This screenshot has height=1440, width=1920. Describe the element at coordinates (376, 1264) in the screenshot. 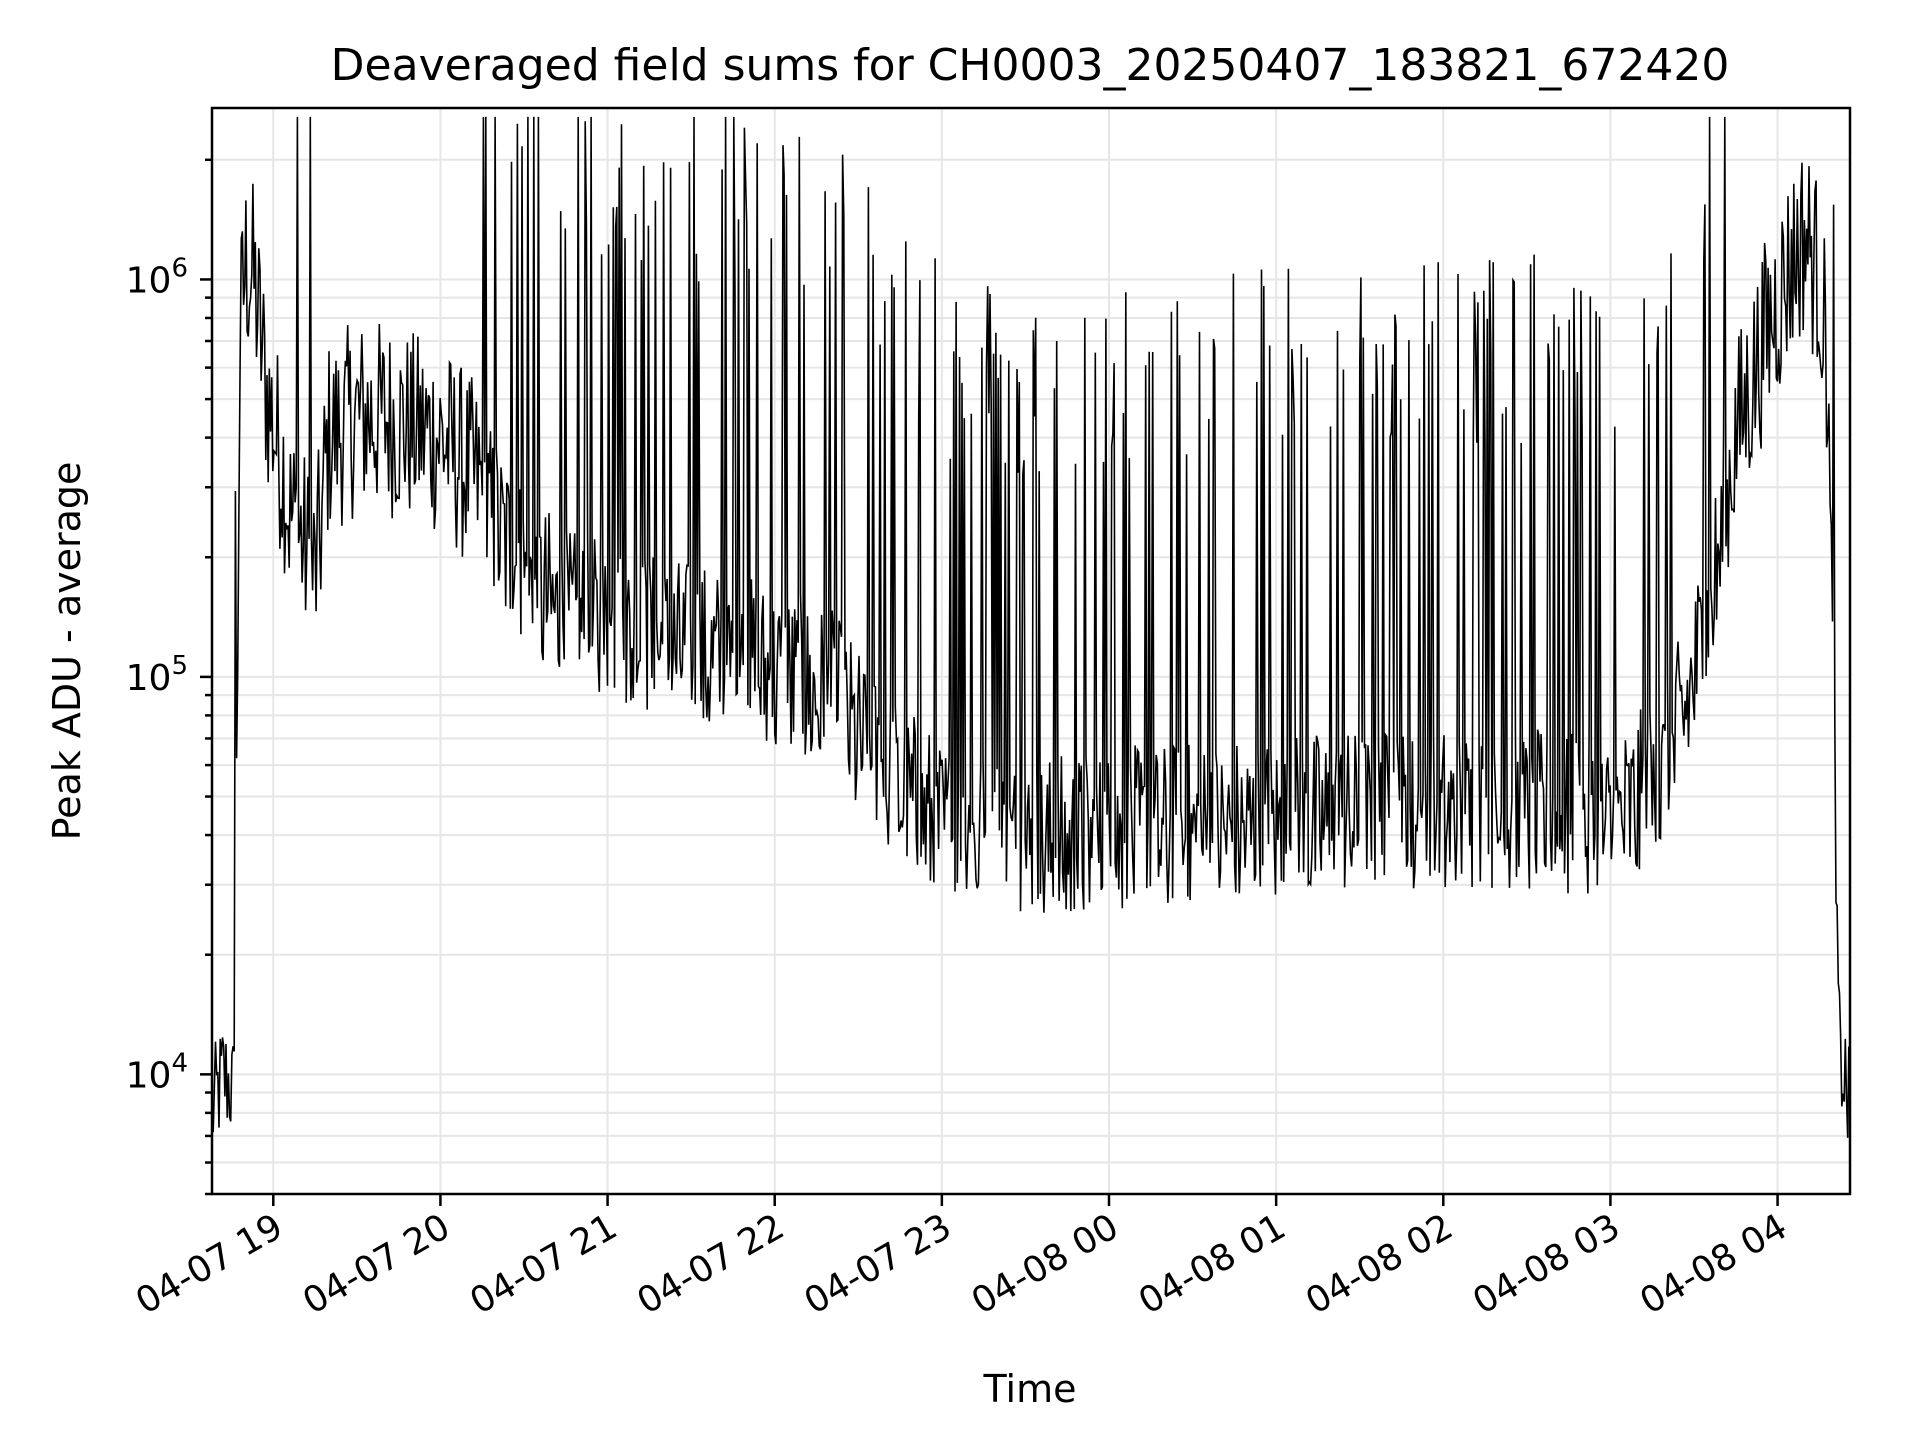

I see `x-tick-label: 04-07 20` at that location.